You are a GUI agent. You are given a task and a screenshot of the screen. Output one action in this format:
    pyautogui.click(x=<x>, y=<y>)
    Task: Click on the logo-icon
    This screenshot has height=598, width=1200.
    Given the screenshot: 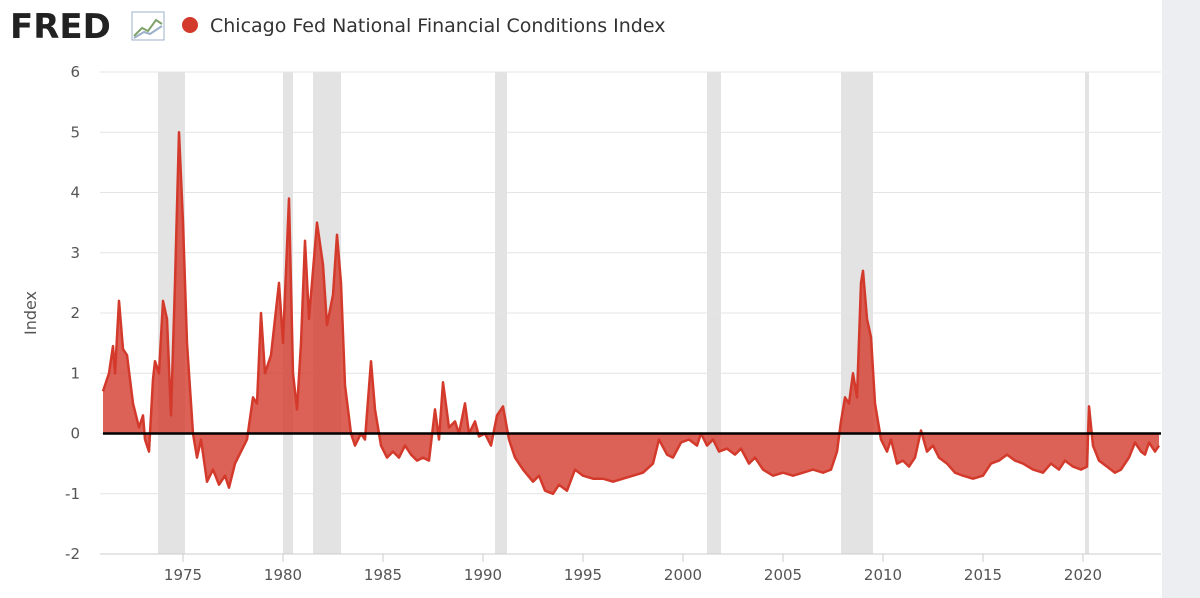 What is the action you would take?
    pyautogui.click(x=148, y=26)
    